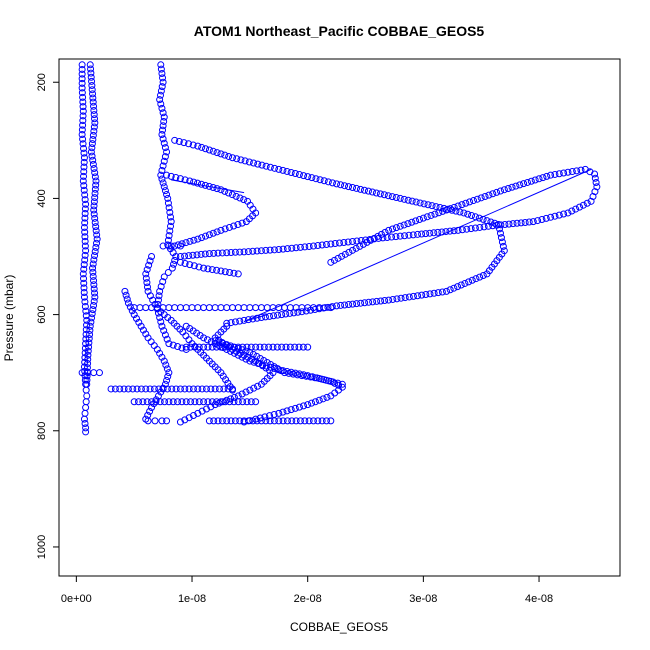 The image size is (650, 650). What do you see at coordinates (339, 627) in the screenshot?
I see `x-axis-label: COBBAE_GEOS5` at bounding box center [339, 627].